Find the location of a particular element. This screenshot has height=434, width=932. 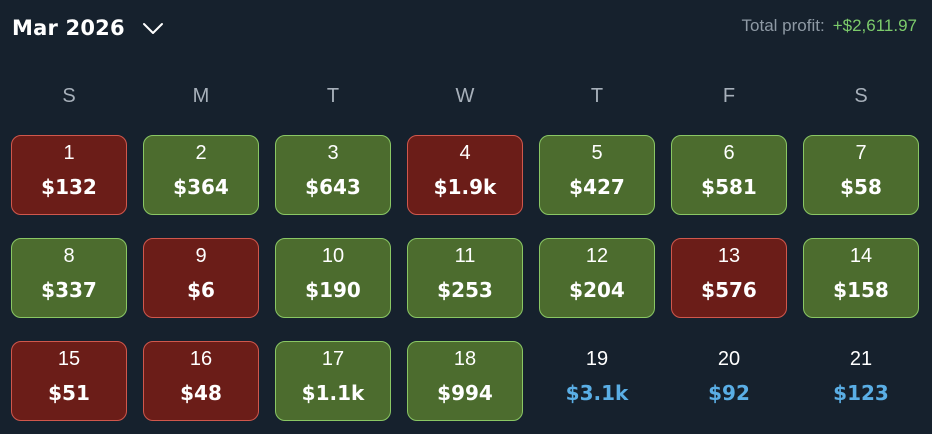

day-amount: $253 is located at coordinates (465, 290).